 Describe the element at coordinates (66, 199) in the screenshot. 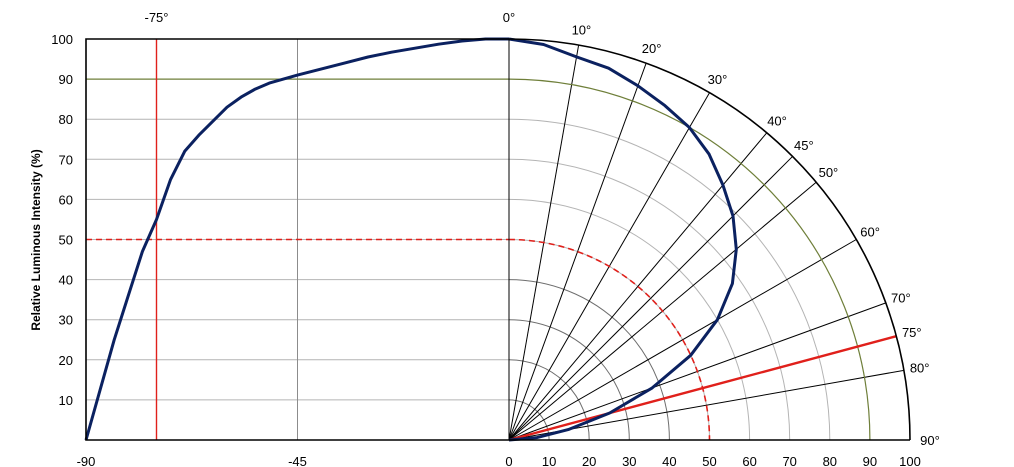

I see `y-tick-label-60: 60` at that location.